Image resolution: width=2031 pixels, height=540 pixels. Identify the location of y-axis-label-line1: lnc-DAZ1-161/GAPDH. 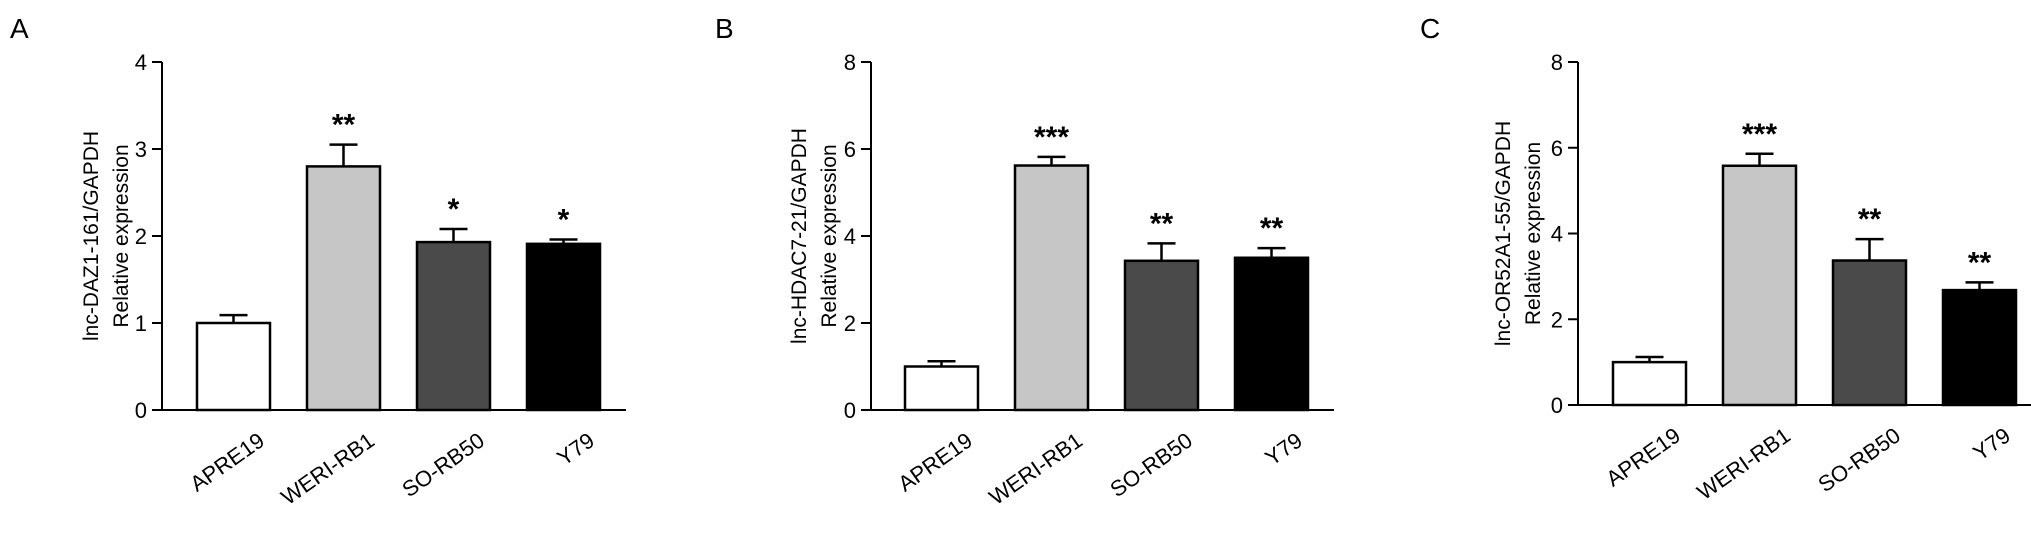
(91, 236).